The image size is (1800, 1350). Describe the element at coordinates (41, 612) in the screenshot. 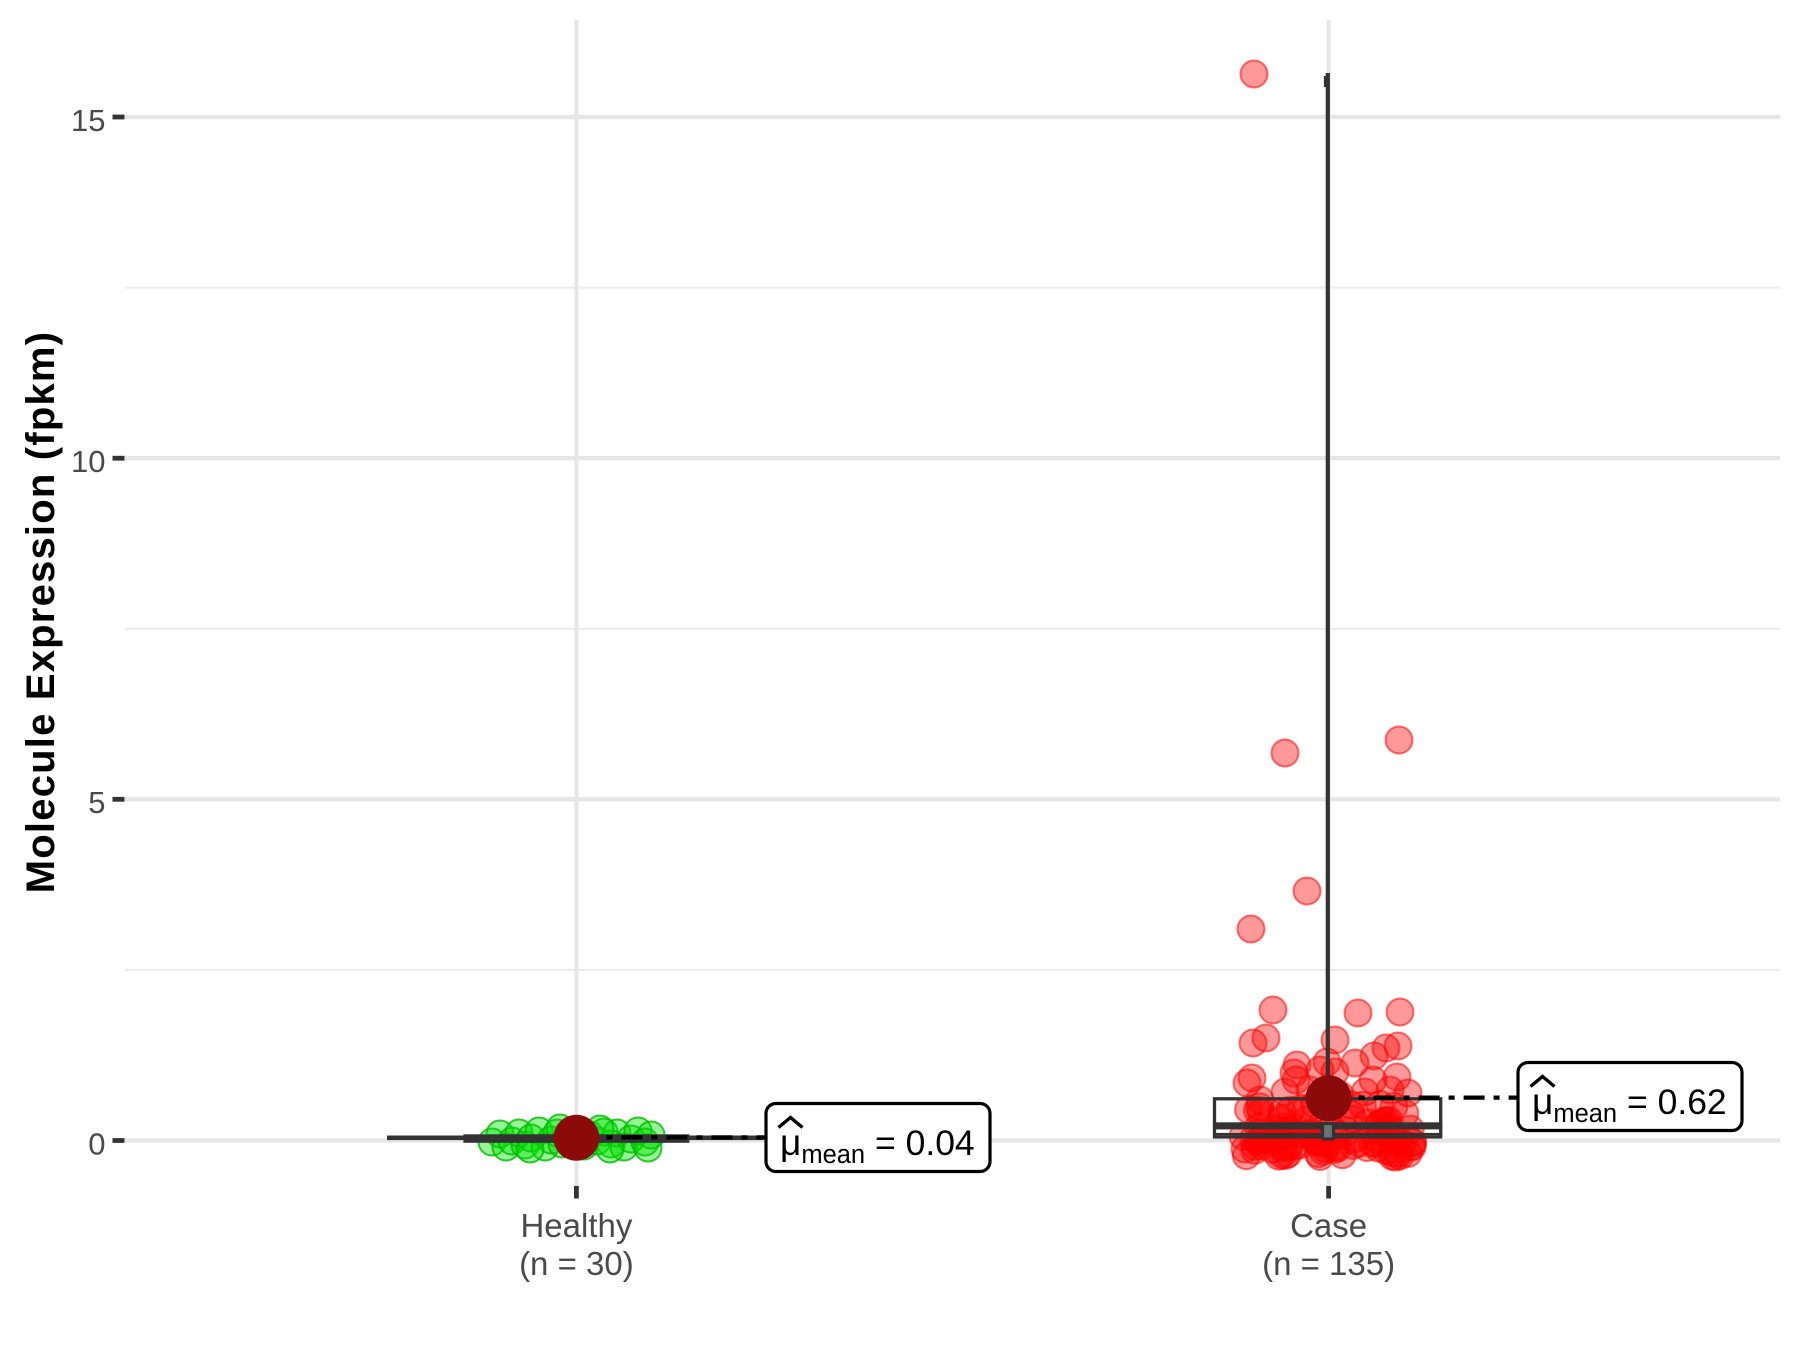

I see `svg-text: Molecule Expression (fpkm)` at that location.